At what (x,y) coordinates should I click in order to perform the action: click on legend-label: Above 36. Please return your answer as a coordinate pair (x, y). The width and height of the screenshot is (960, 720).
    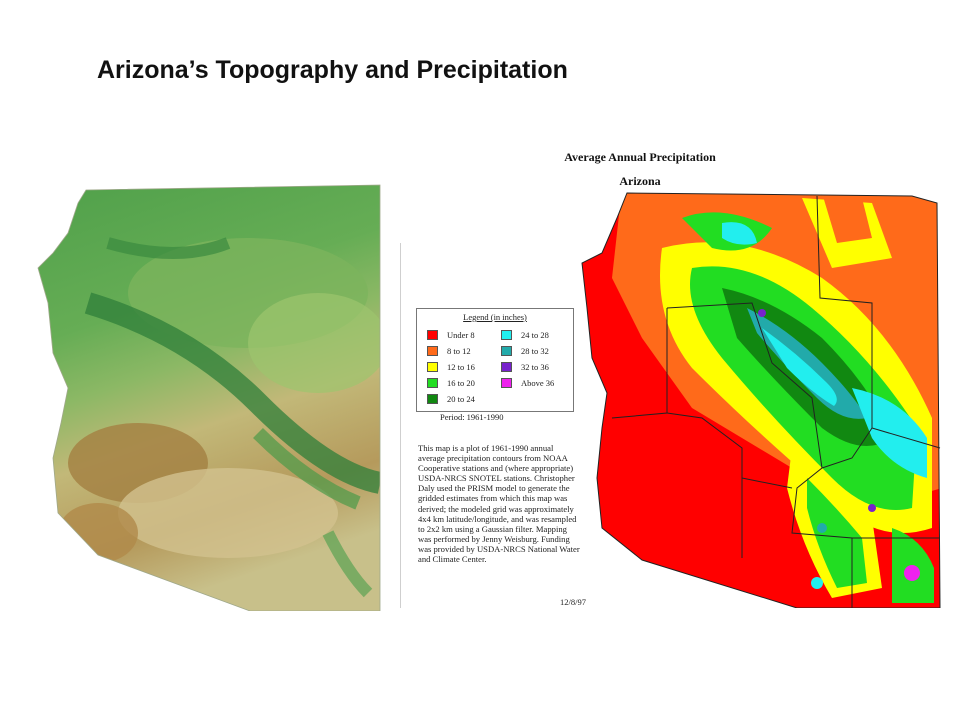
    Looking at the image, I should click on (538, 383).